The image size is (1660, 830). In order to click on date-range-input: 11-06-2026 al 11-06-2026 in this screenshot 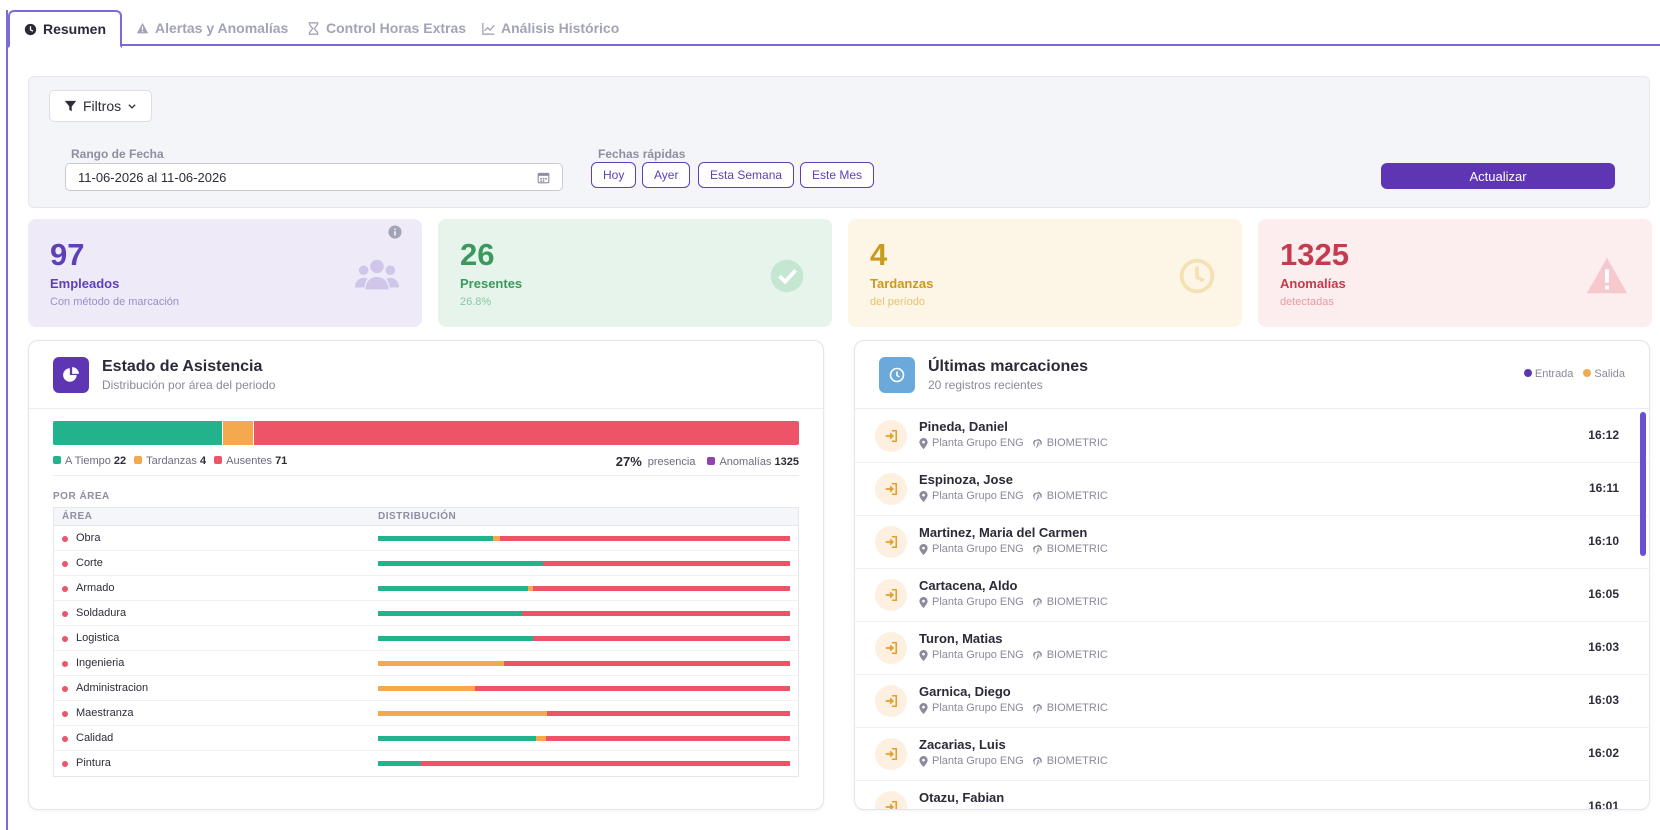, I will do `click(314, 177)`.